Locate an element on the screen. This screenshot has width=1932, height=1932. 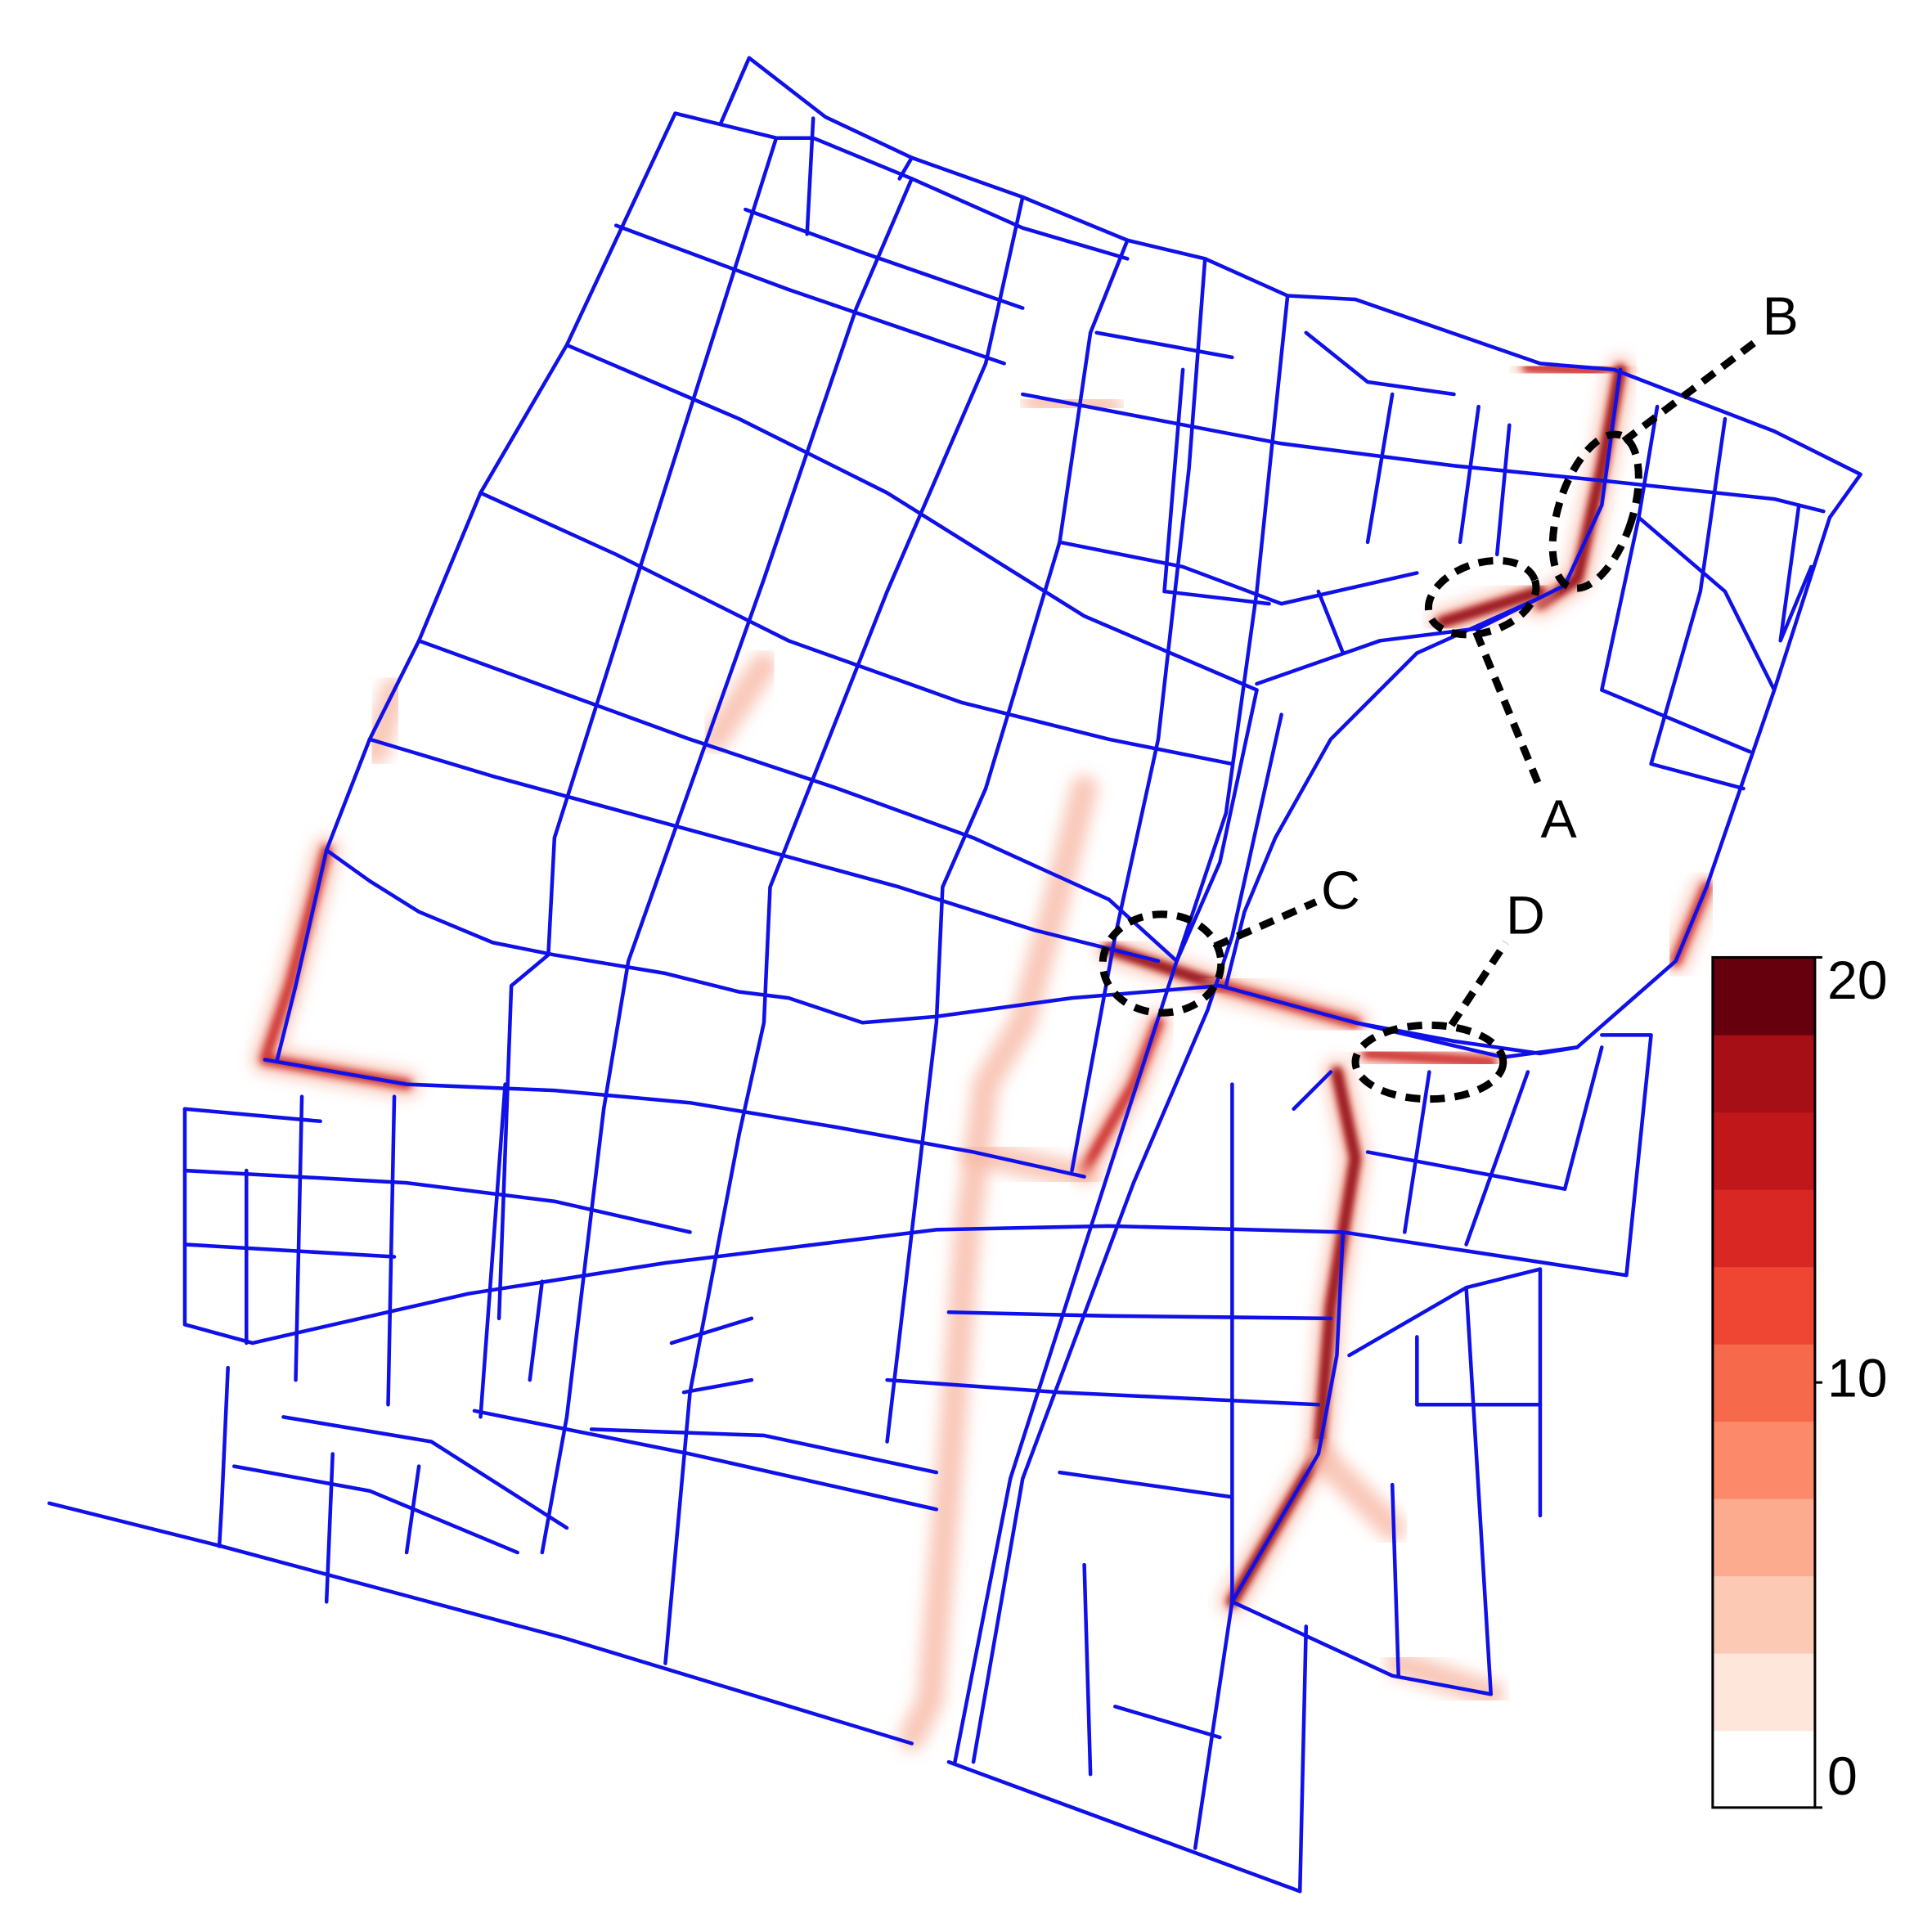
colorbar-tick-label: 20 is located at coordinates (1858, 981).